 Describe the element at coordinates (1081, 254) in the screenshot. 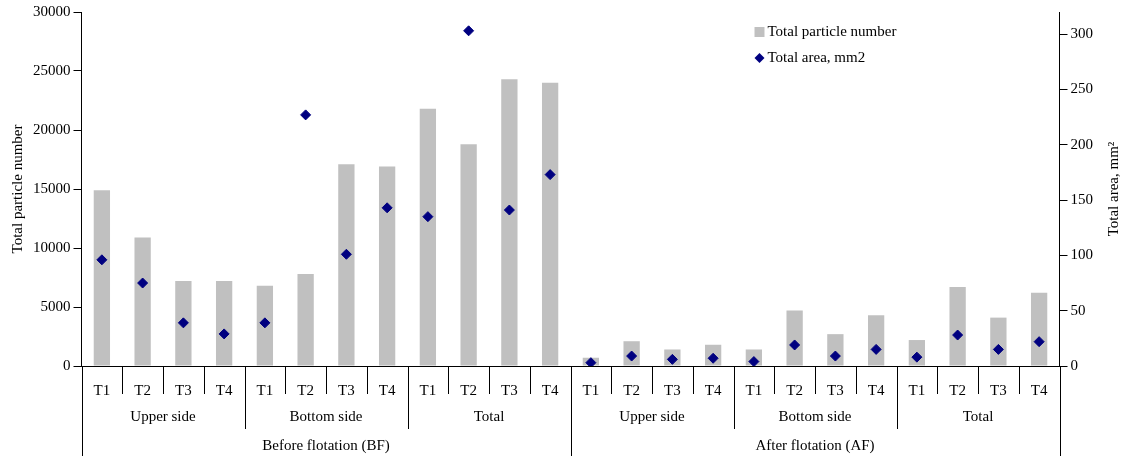

I see `y2-tick-label: 100` at that location.